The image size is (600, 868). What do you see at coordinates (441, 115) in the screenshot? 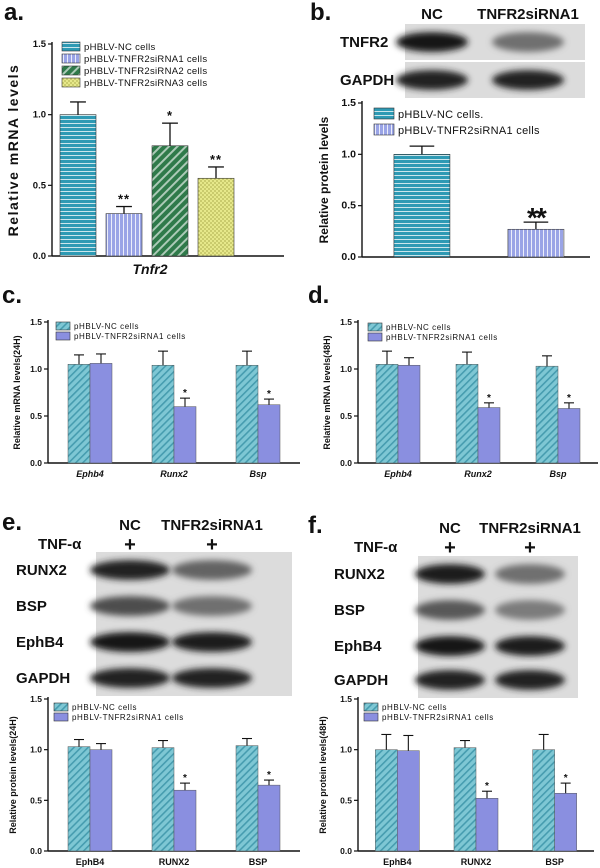
I see `legend-label: pHBLV-NC cells.` at bounding box center [441, 115].